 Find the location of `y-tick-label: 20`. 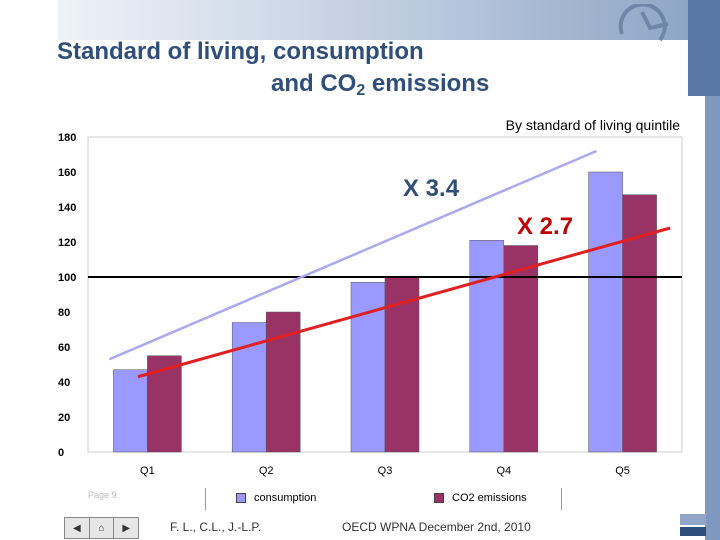

y-tick-label: 20 is located at coordinates (64, 418).